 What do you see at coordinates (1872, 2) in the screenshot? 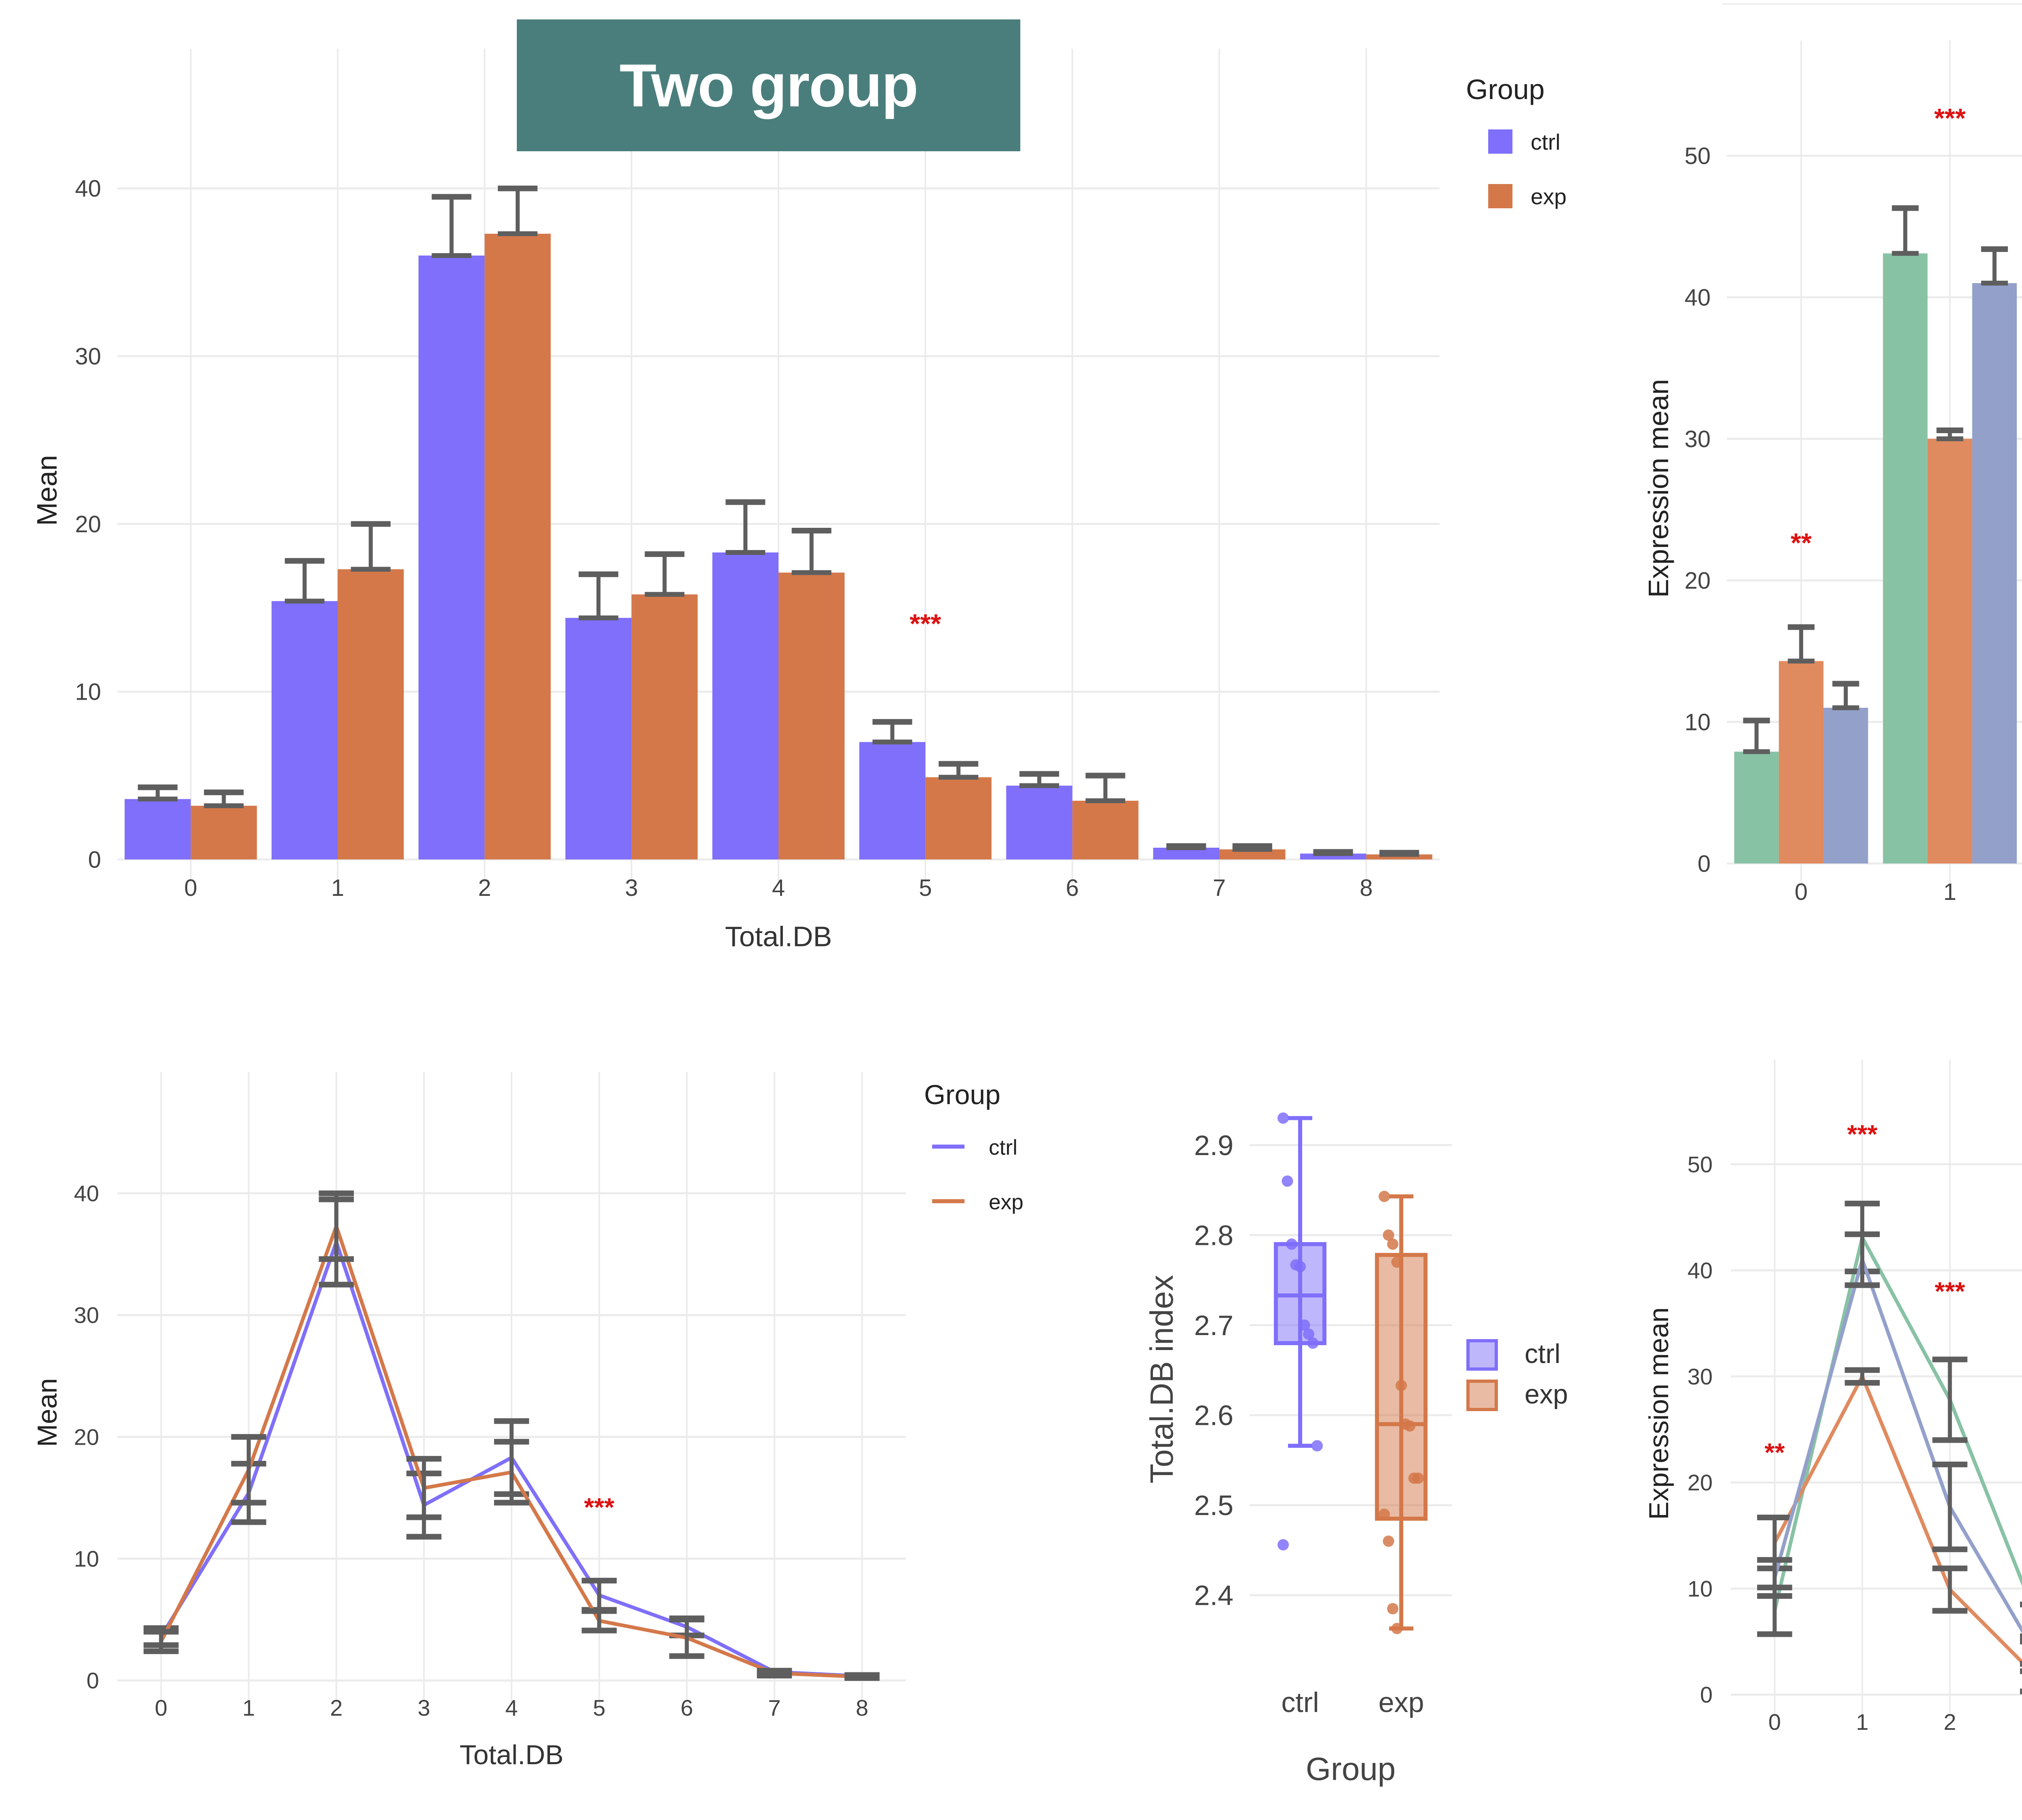
I see `top-divider` at bounding box center [1872, 2].